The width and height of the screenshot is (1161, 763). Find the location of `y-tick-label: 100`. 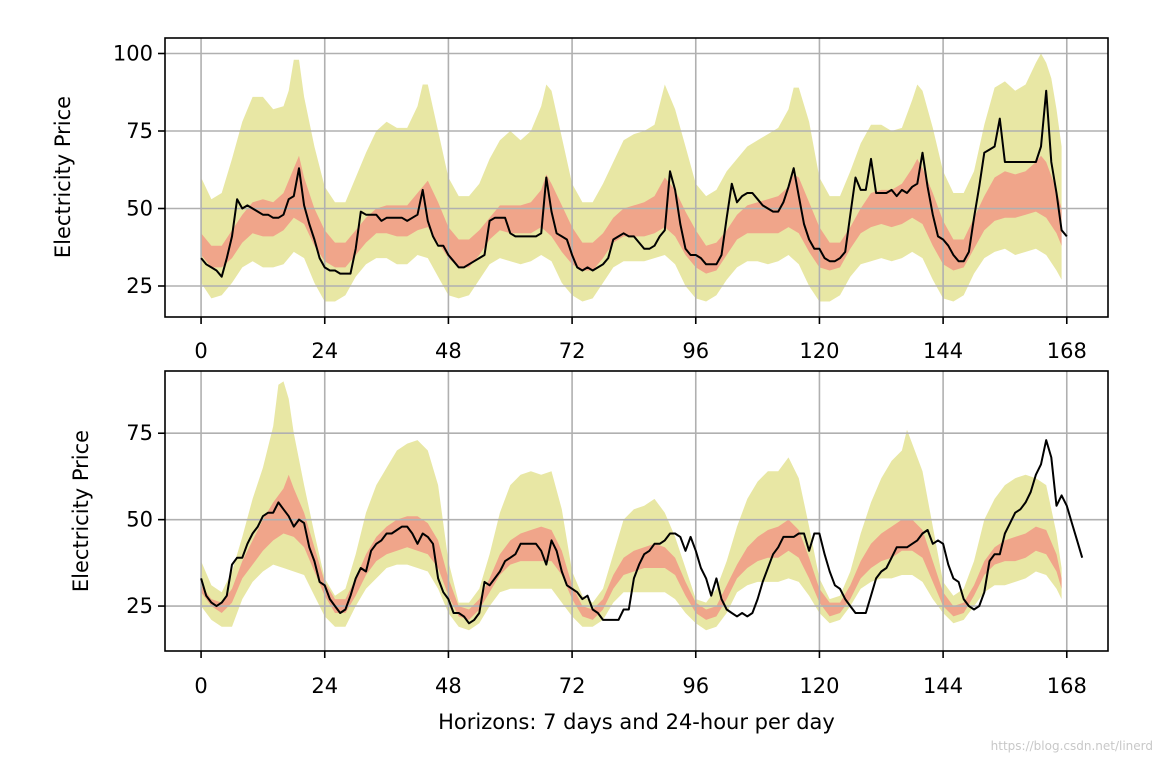

y-tick-label: 100 is located at coordinates (133, 54).